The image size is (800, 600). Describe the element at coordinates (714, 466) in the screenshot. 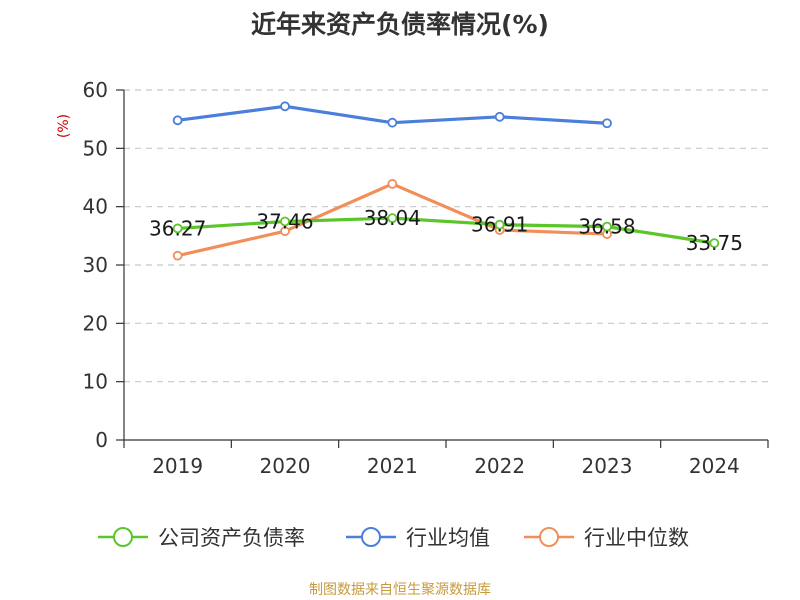

I see `x-tick-label-2024: 2024` at that location.